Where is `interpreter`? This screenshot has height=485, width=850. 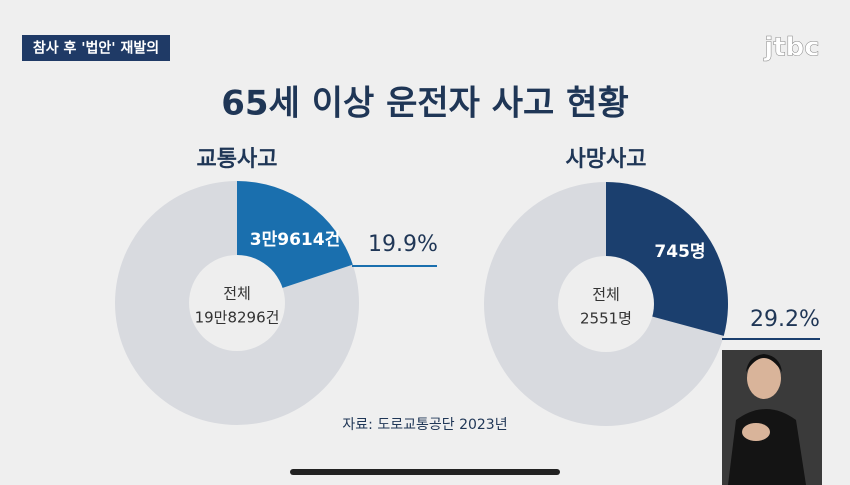 interpreter is located at coordinates (772, 417).